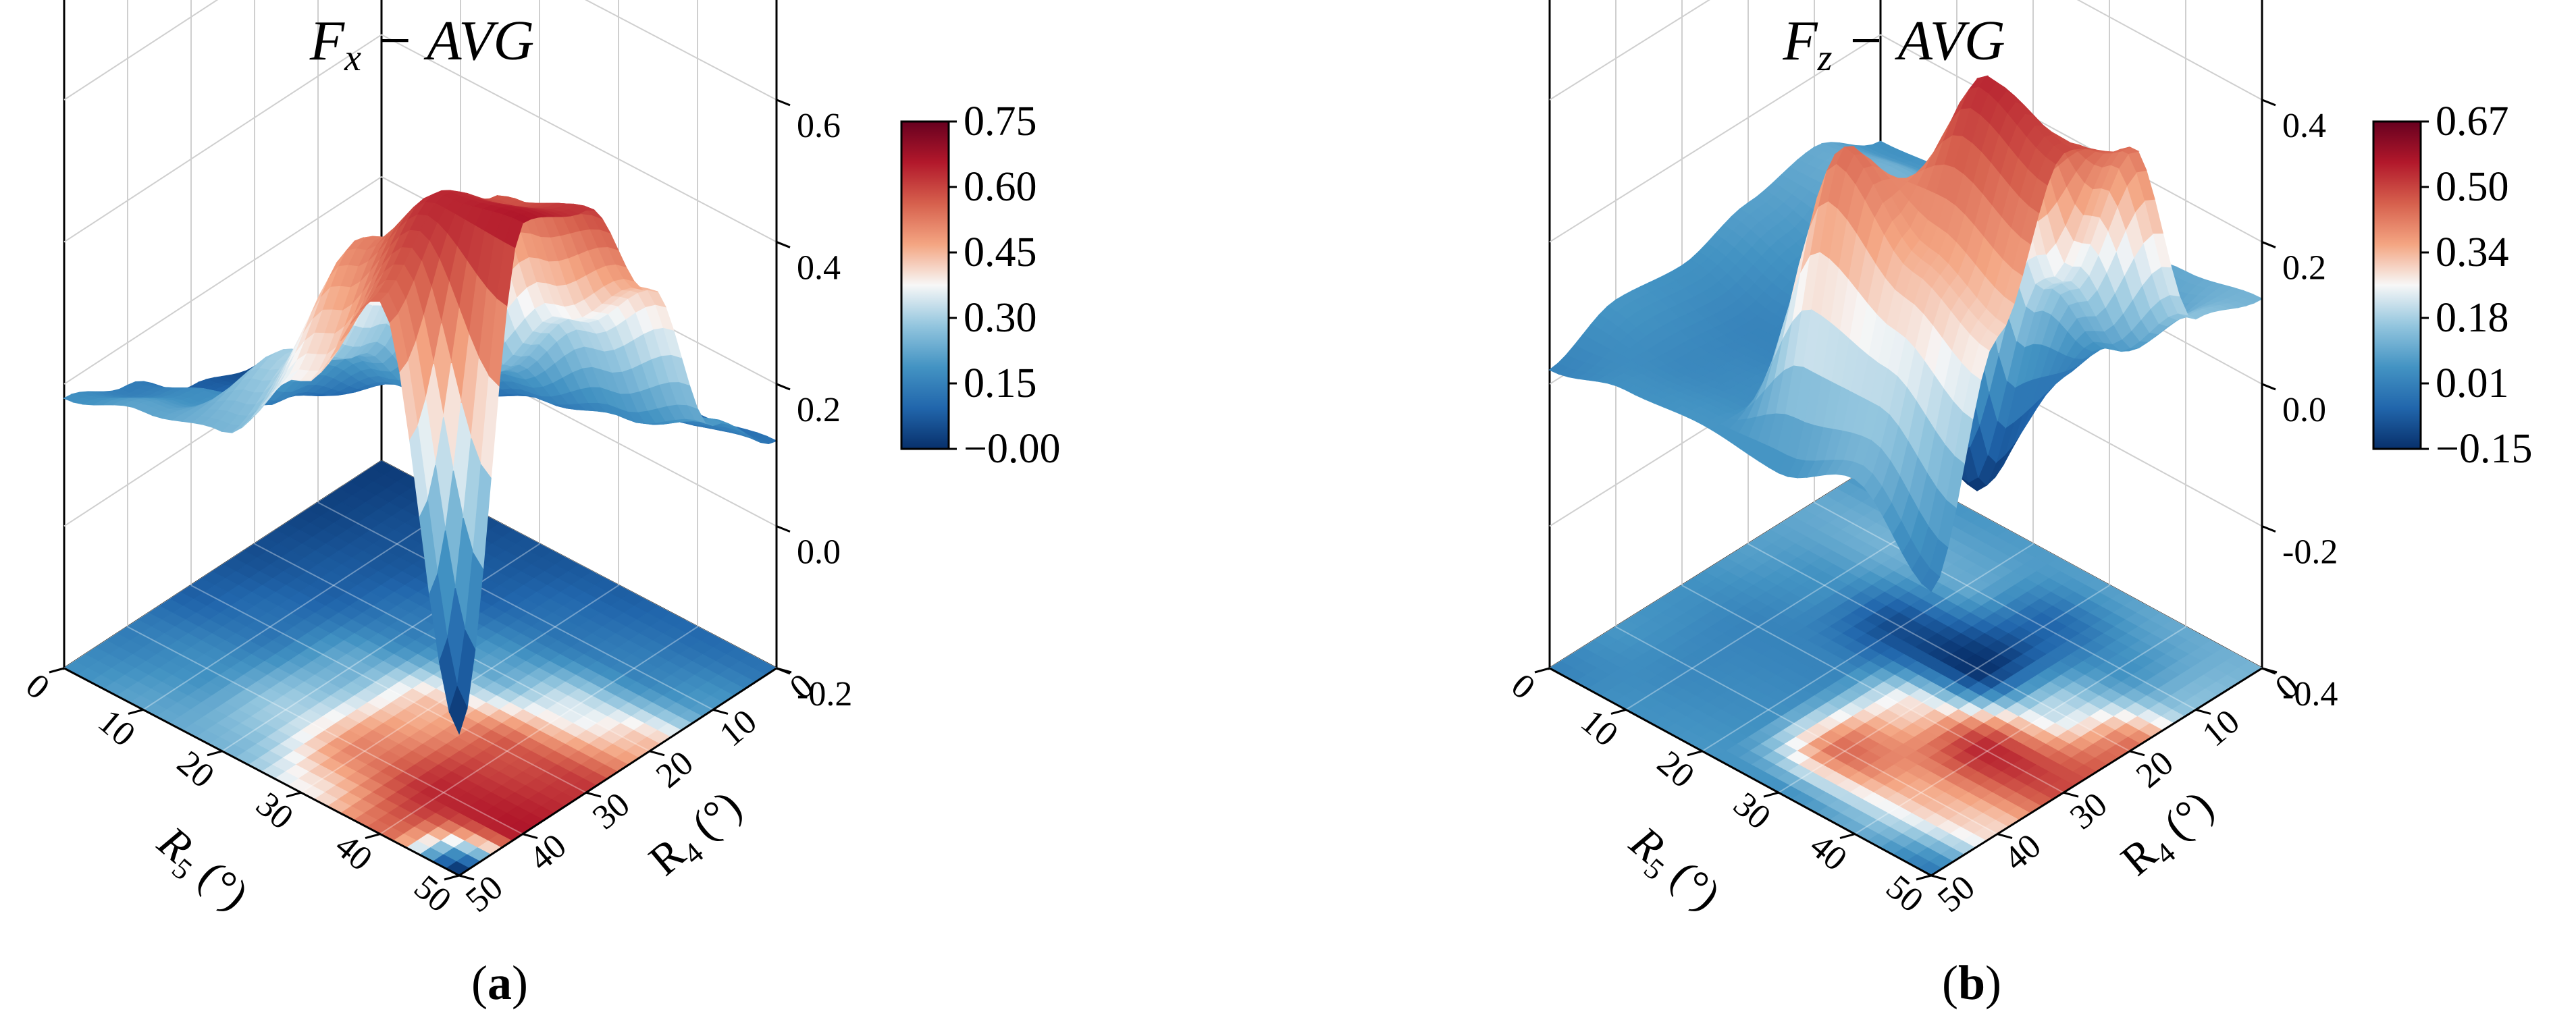 The image size is (2576, 1024). Describe the element at coordinates (697, 835) in the screenshot. I see `y-axis-title: R4 (°)` at that location.